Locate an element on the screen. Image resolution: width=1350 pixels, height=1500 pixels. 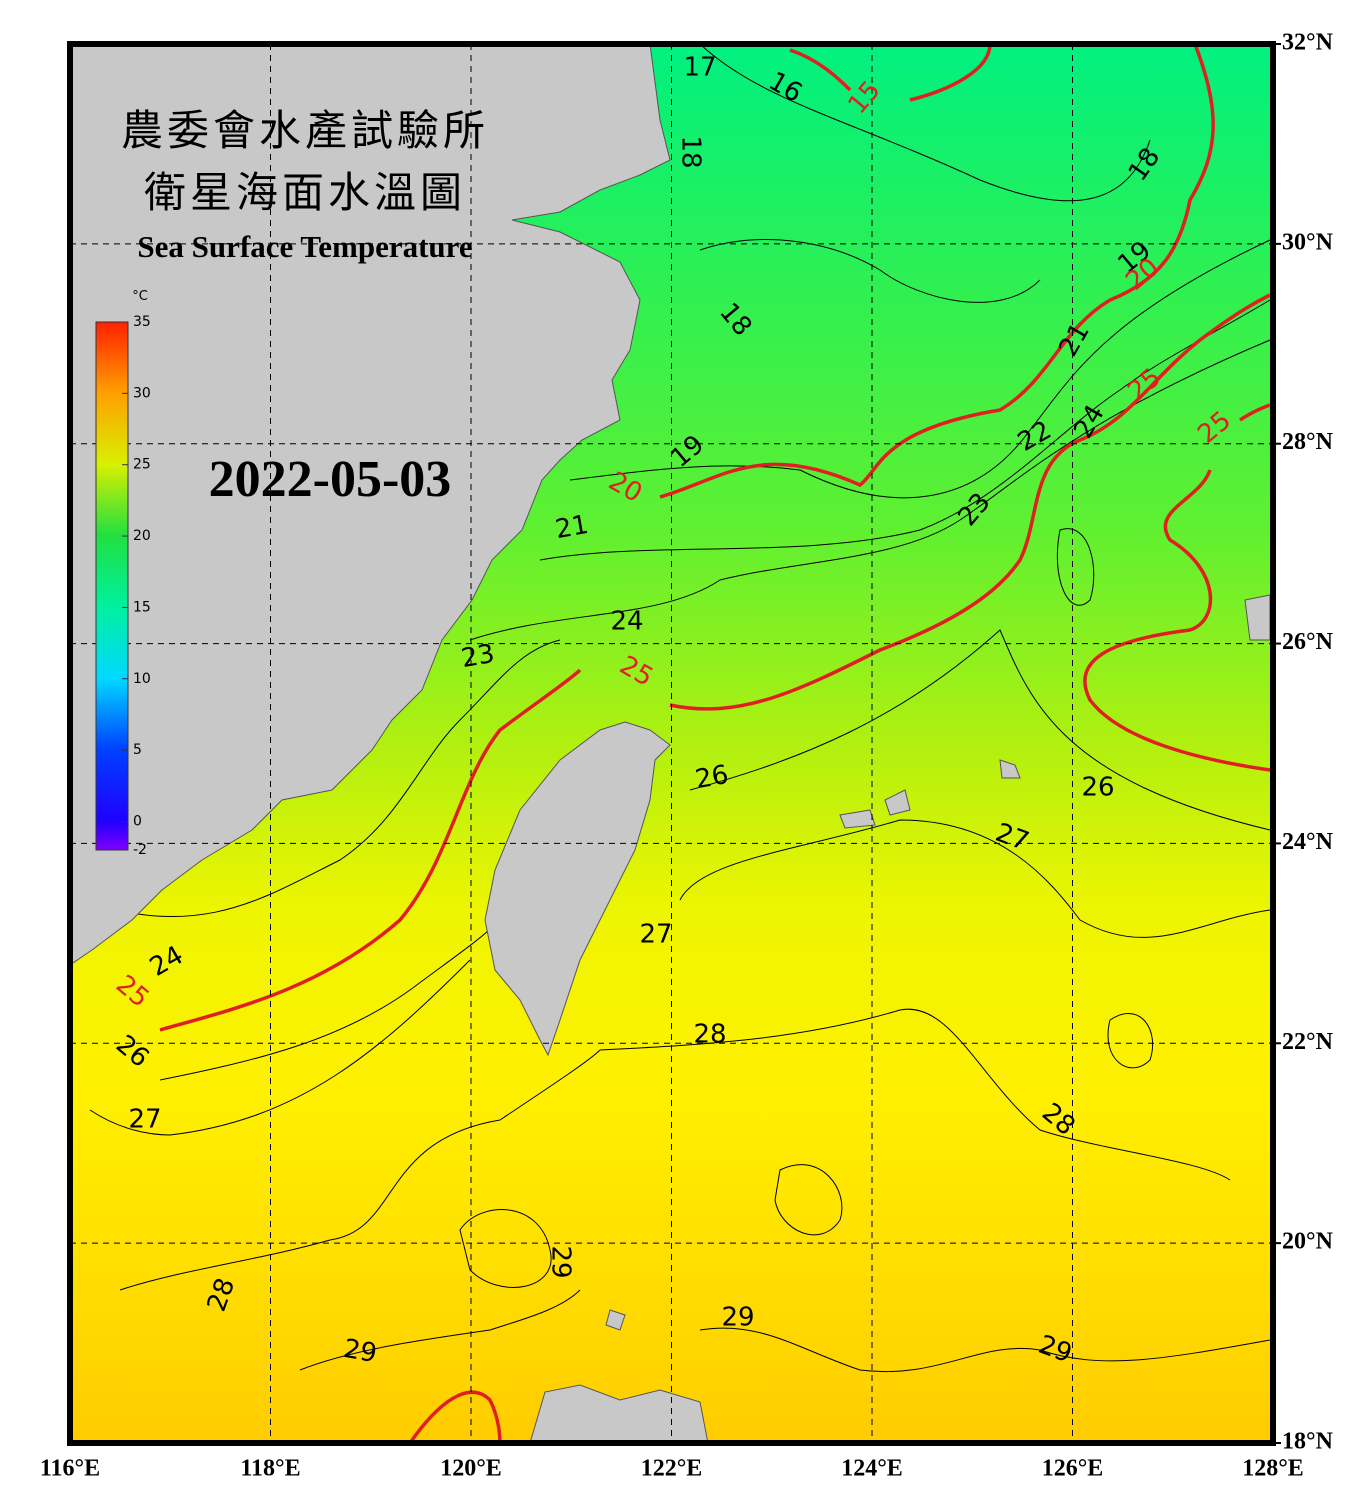
title-line-1: 農委會水產試驗所 is located at coordinates (305, 131).